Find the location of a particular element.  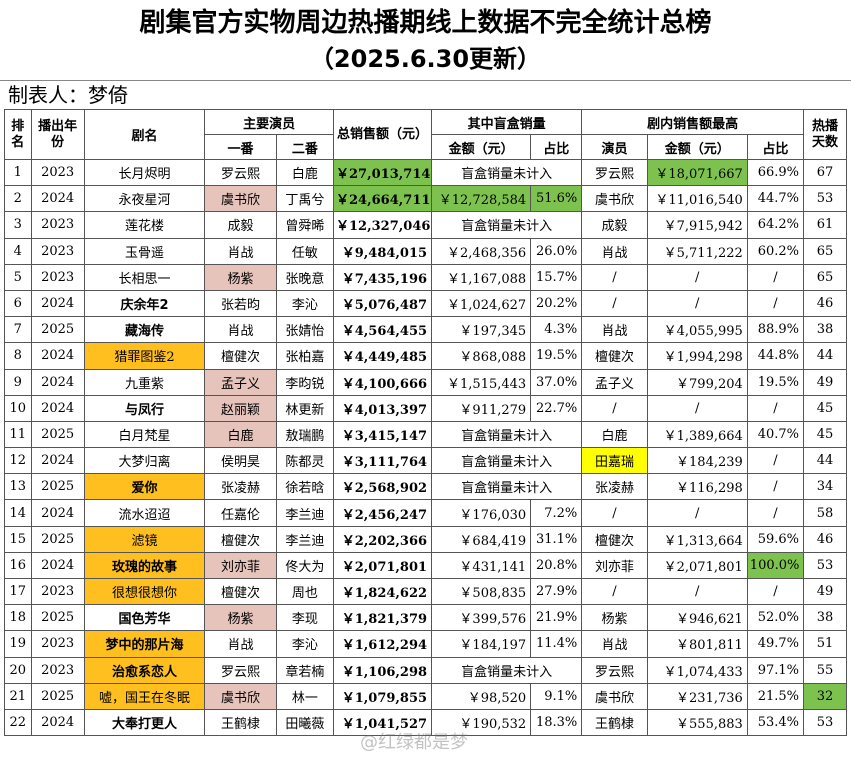

cell-lead2: 李沁 is located at coordinates (305, 644).